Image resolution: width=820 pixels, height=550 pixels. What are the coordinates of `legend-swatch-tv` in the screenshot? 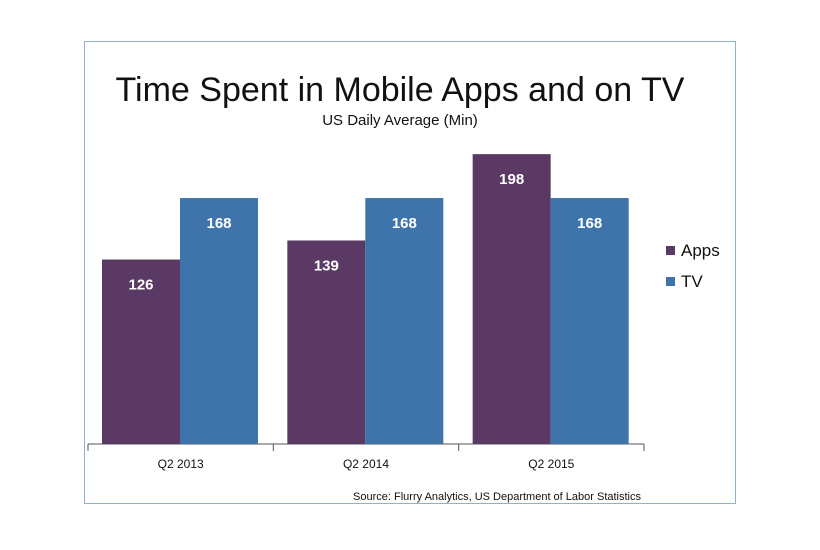 It's located at (670, 281).